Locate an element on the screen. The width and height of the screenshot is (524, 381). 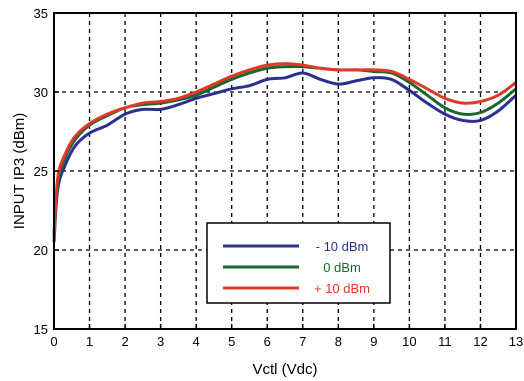
x-tick-label: 12 is located at coordinates (480, 341).